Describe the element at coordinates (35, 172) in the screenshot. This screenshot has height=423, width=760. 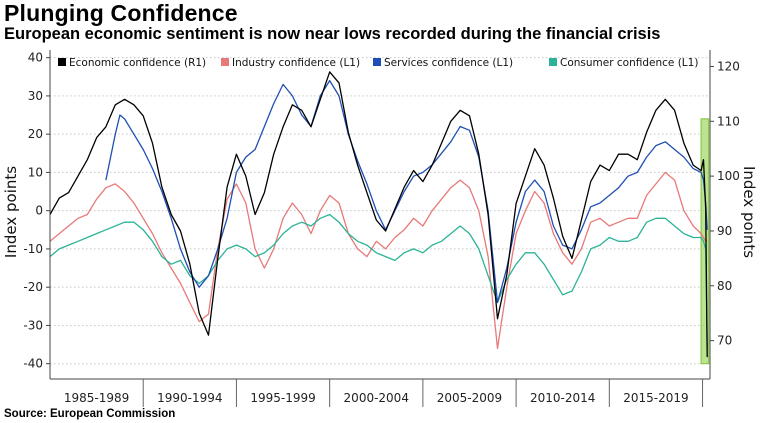
I see `y-tick-label-left: 10` at that location.